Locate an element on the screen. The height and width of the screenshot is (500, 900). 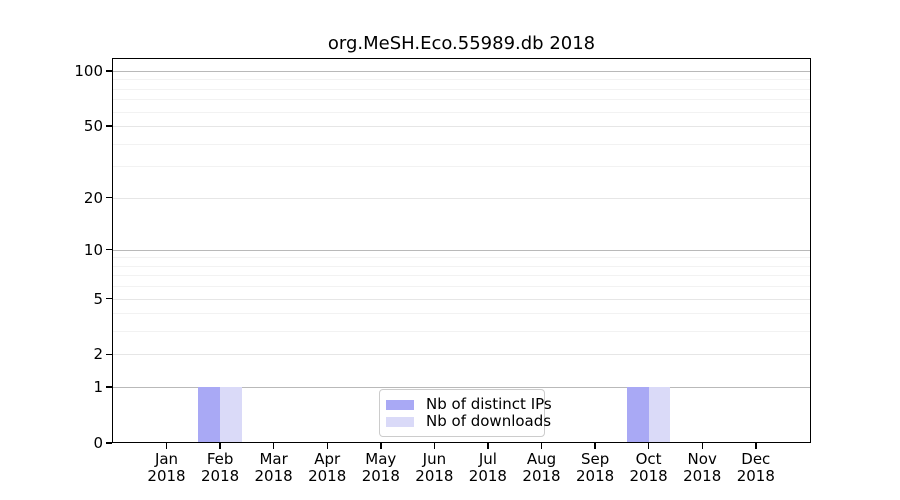
x-tick-label-nov: Nov 2018 is located at coordinates (702, 467).